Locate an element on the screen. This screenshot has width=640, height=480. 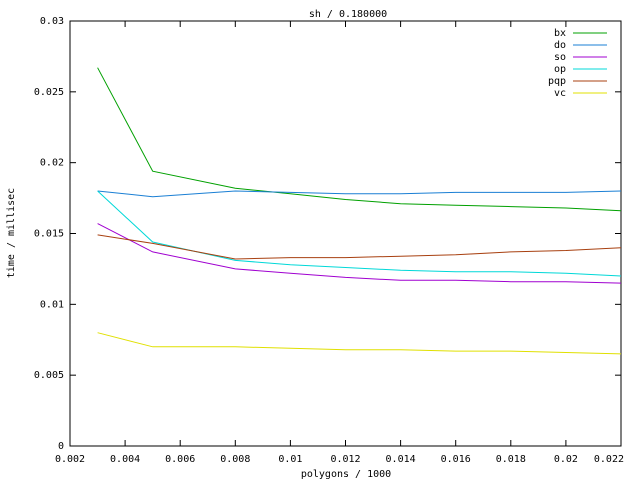
x-tick-label: 0.002 is located at coordinates (70, 459).